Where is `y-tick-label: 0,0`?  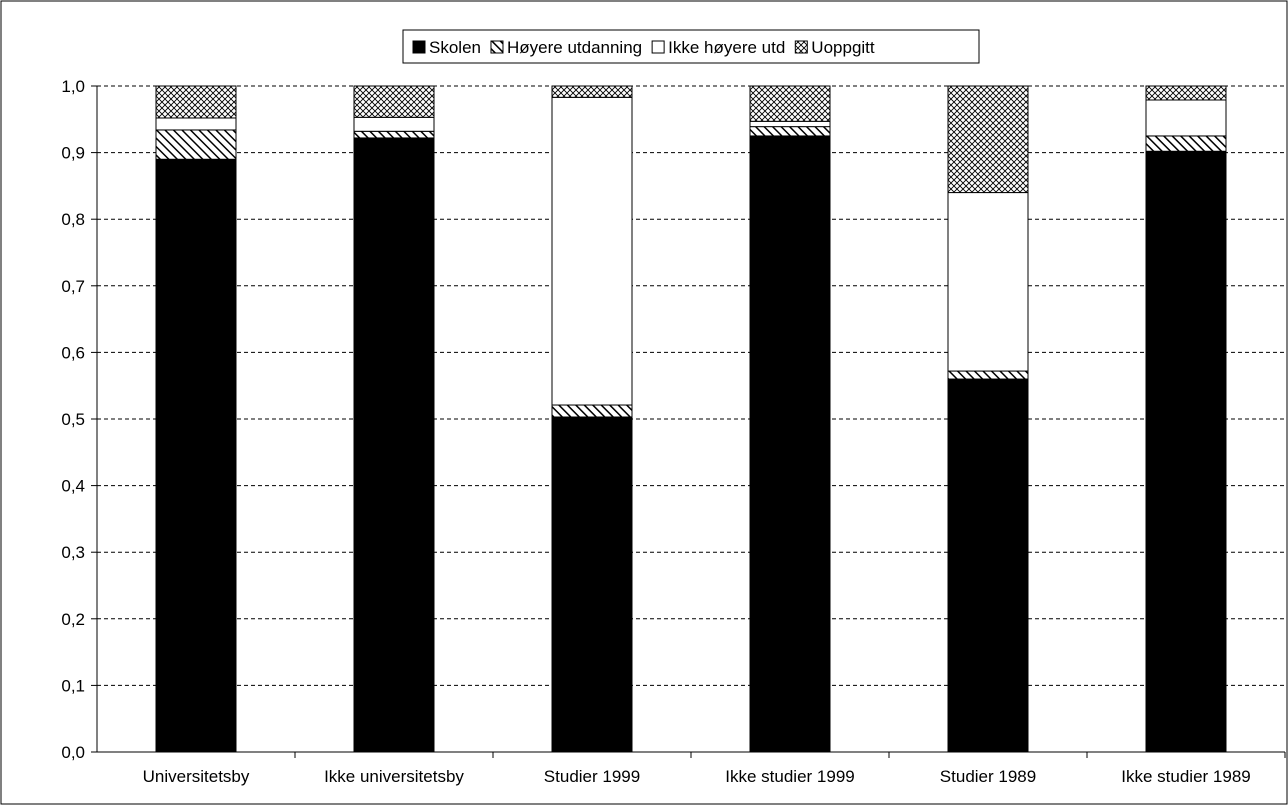
y-tick-label: 0,0 is located at coordinates (73, 752).